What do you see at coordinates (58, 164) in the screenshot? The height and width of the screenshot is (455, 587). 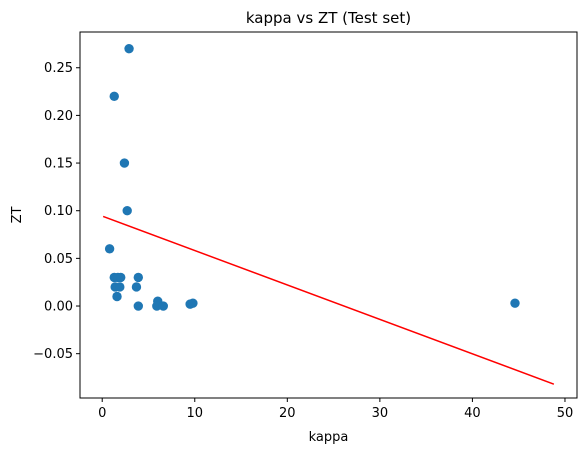 I see `y-tick-label: 0.15` at bounding box center [58, 164].